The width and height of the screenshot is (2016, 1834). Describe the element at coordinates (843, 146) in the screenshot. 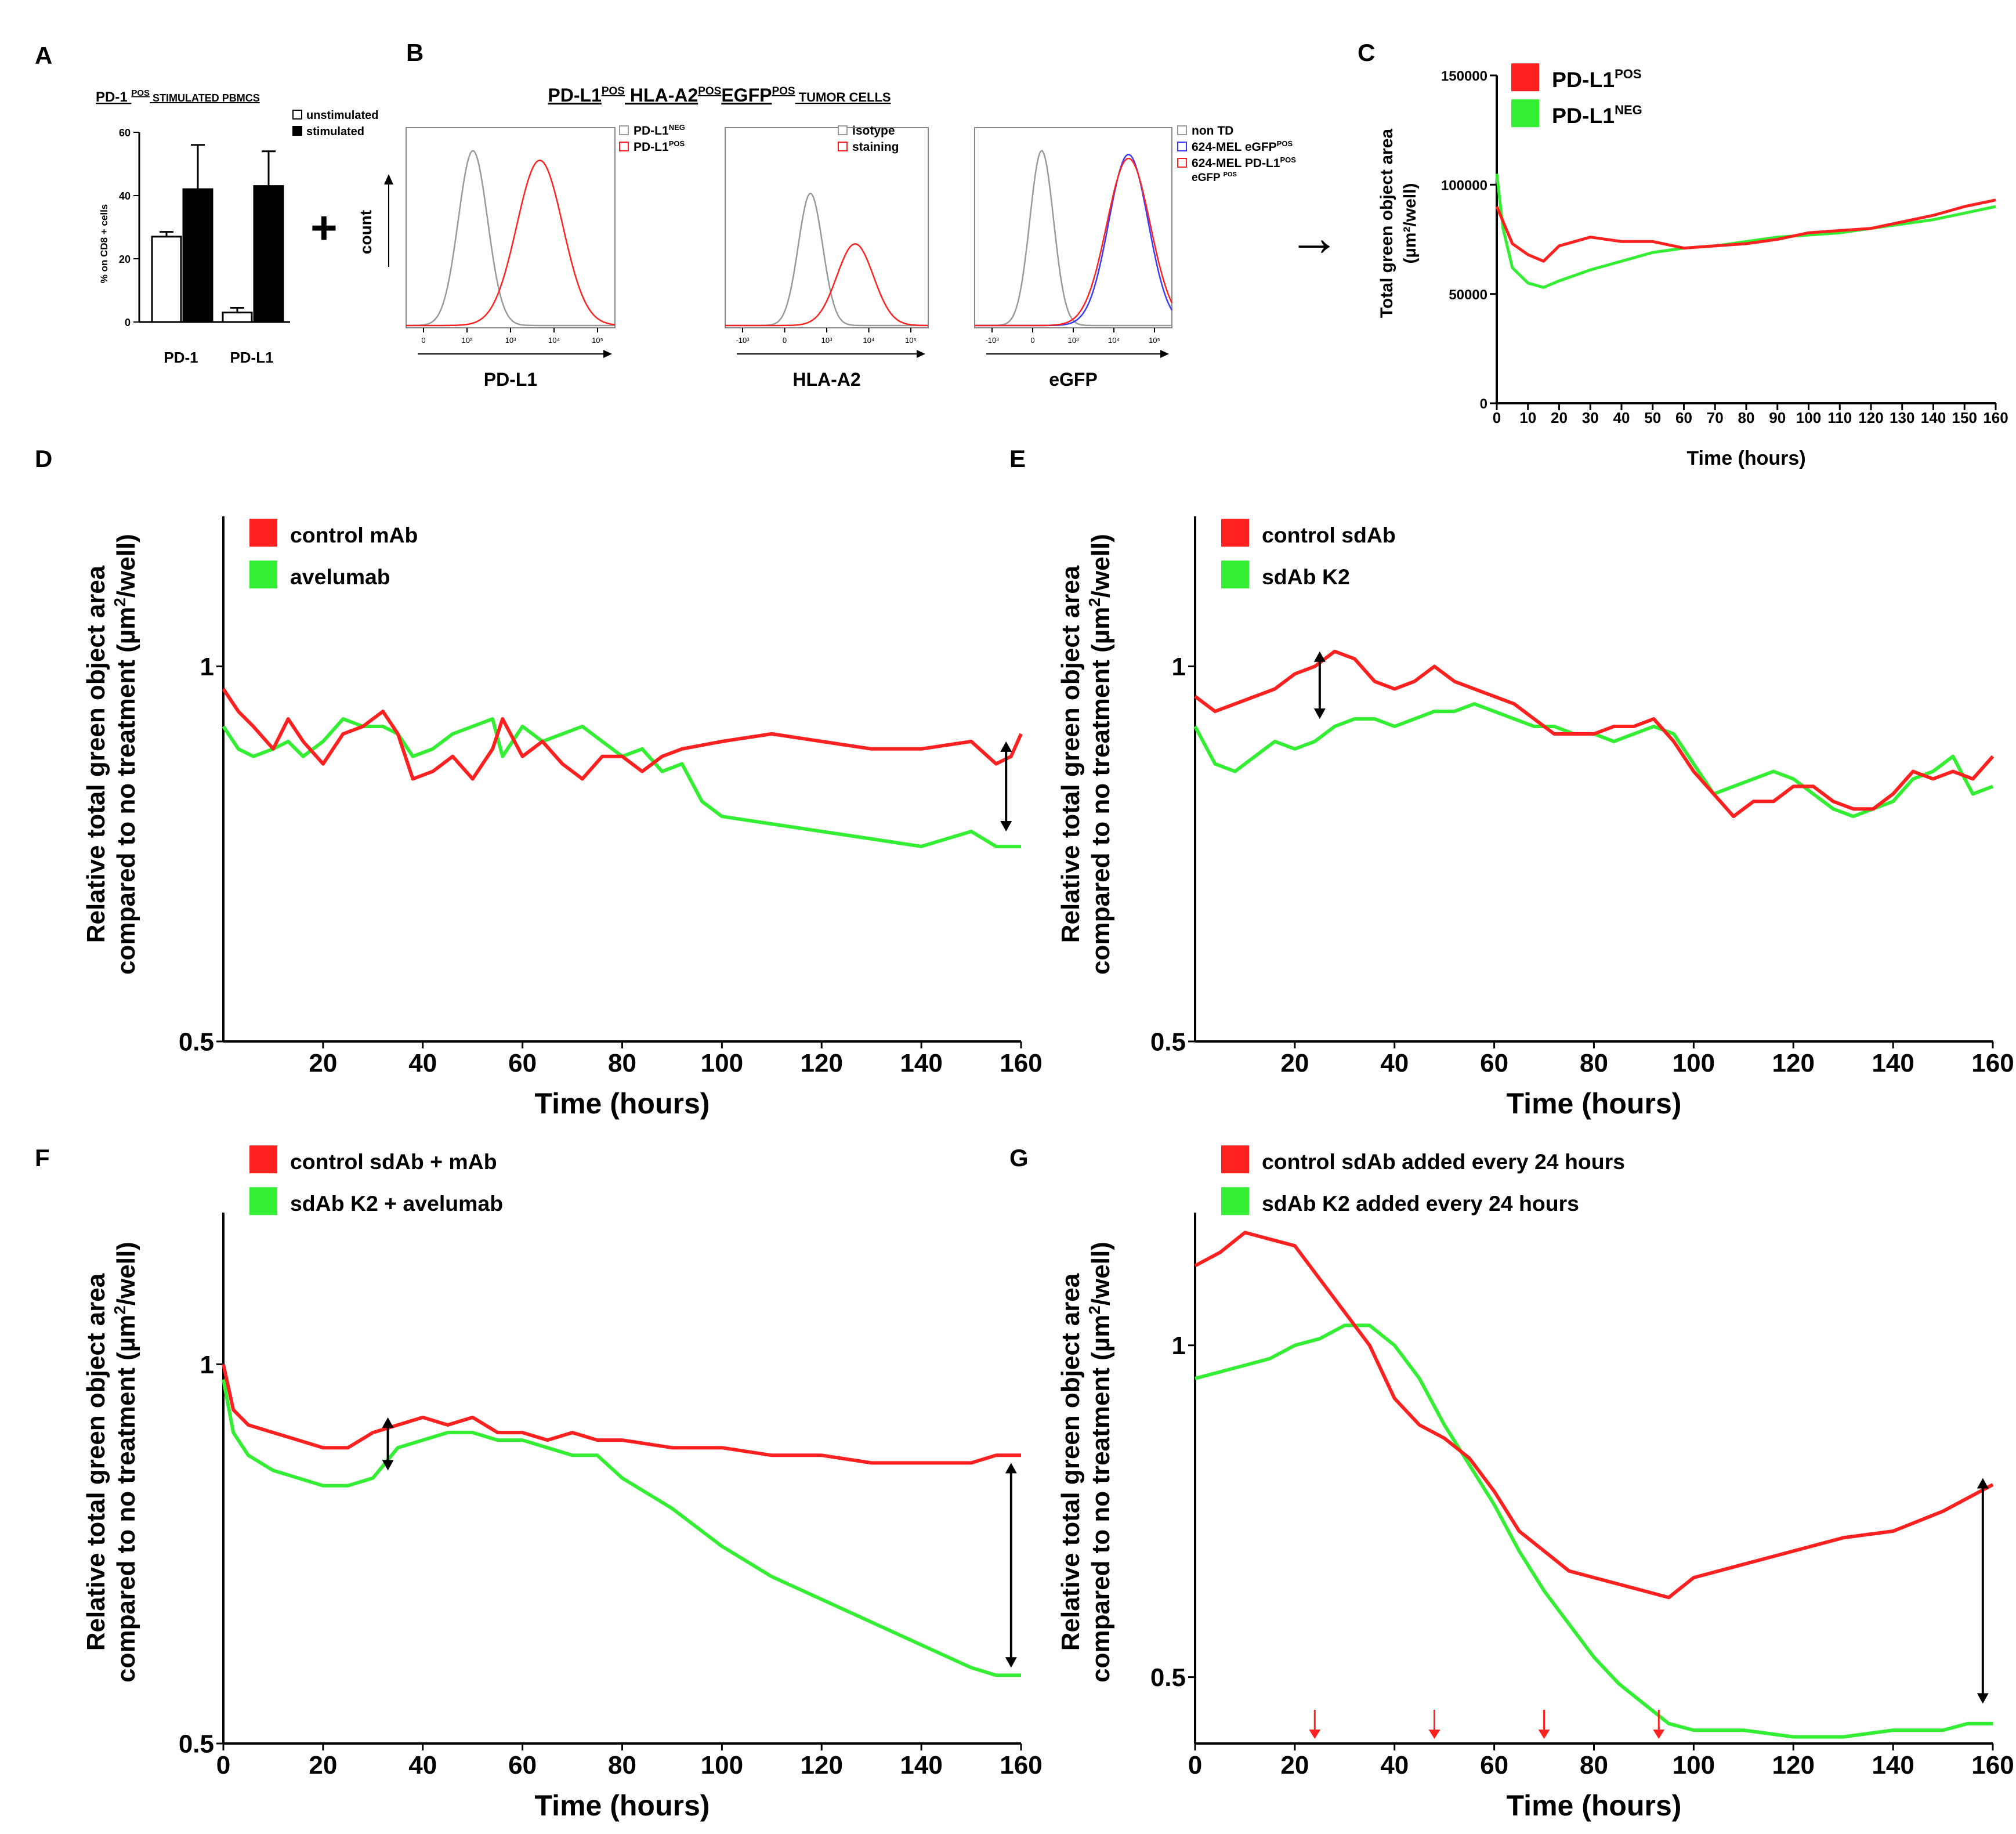

I see `hist-b2-legend-swatch` at that location.